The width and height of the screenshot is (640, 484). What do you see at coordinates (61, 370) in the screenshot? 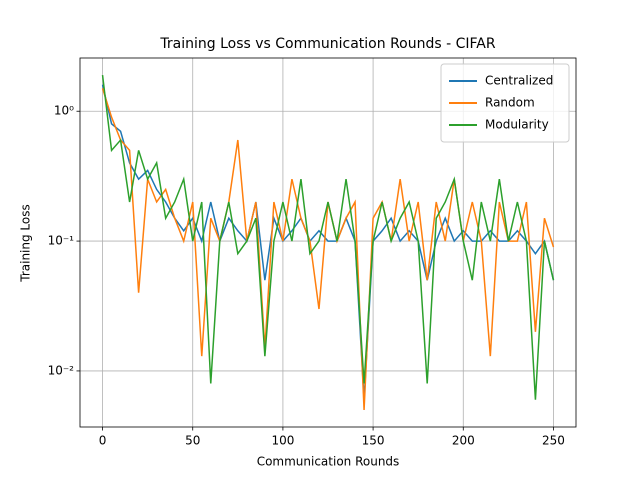
I see `y-tick-label: 10⁻²` at bounding box center [61, 370].